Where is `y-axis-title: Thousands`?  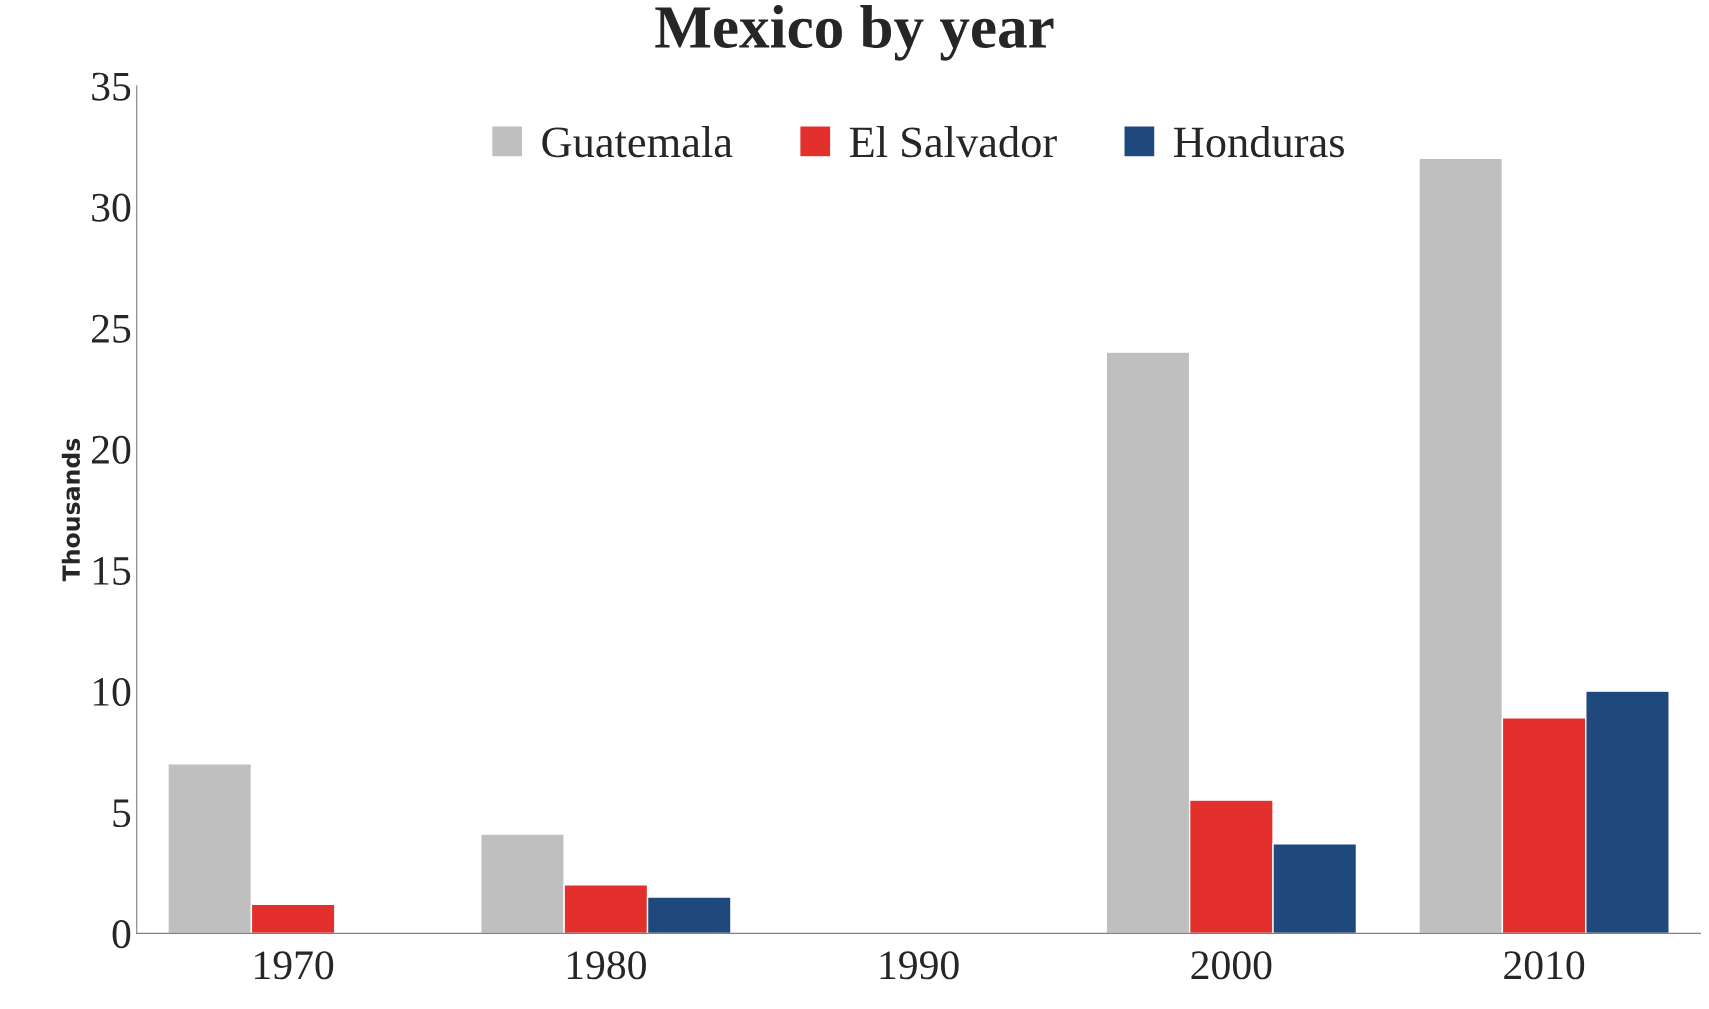 y-axis-title: Thousands is located at coordinates (71, 510).